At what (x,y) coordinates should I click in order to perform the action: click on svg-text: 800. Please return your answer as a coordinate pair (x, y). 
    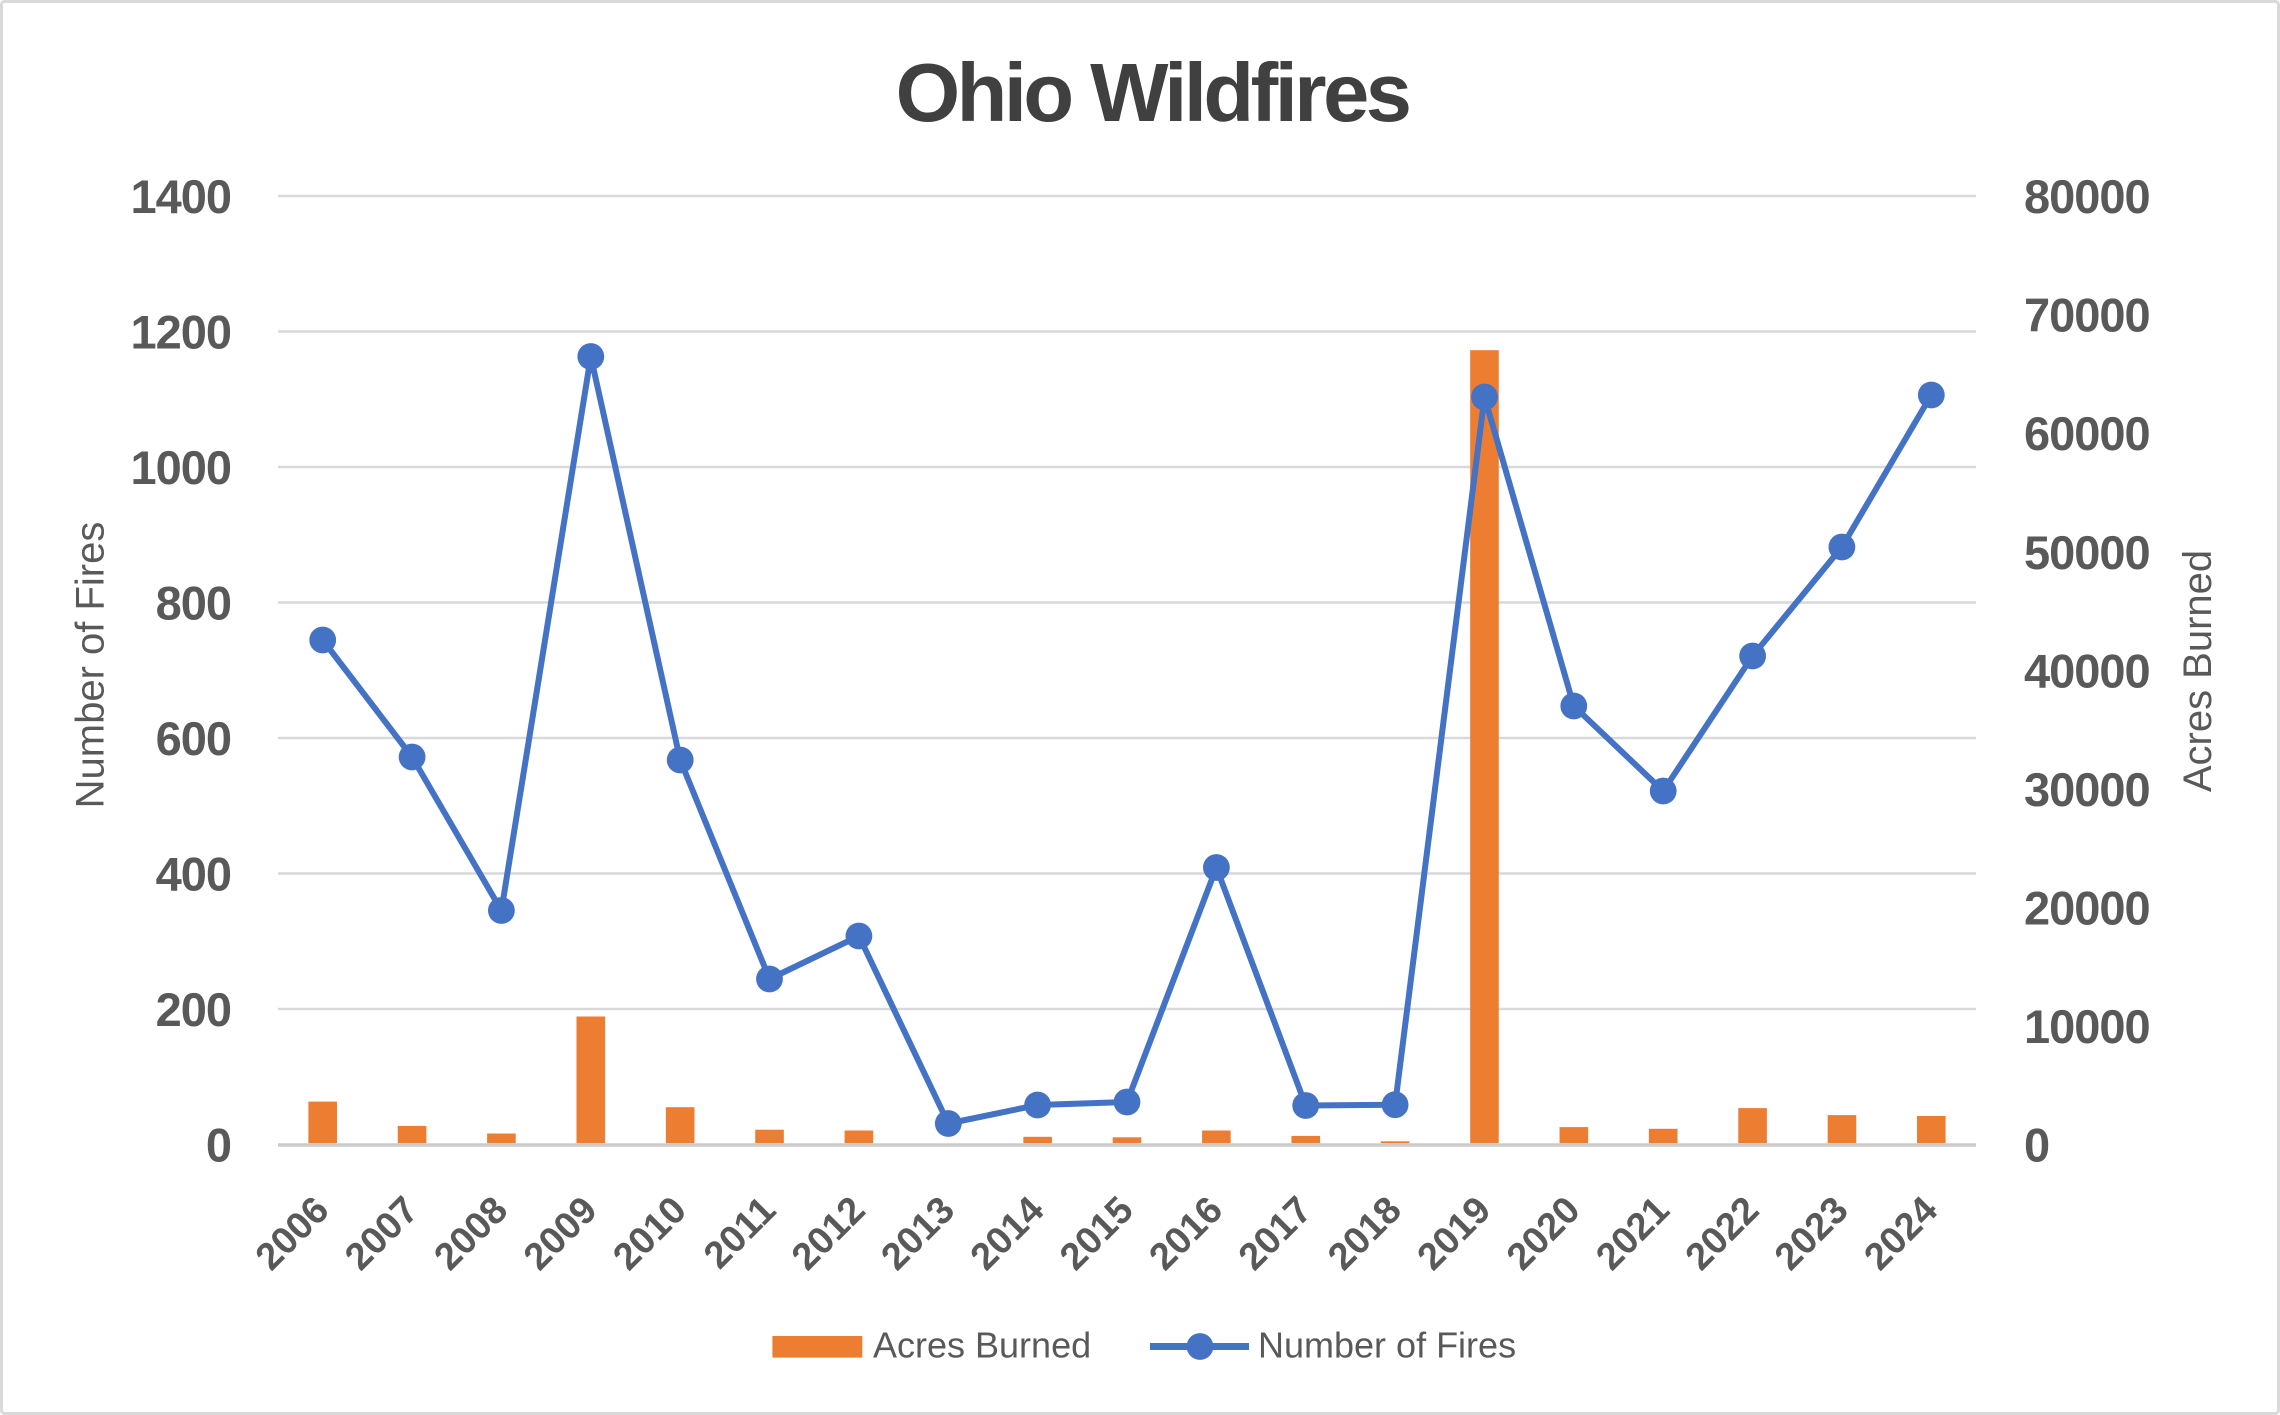
    Looking at the image, I should click on (193, 603).